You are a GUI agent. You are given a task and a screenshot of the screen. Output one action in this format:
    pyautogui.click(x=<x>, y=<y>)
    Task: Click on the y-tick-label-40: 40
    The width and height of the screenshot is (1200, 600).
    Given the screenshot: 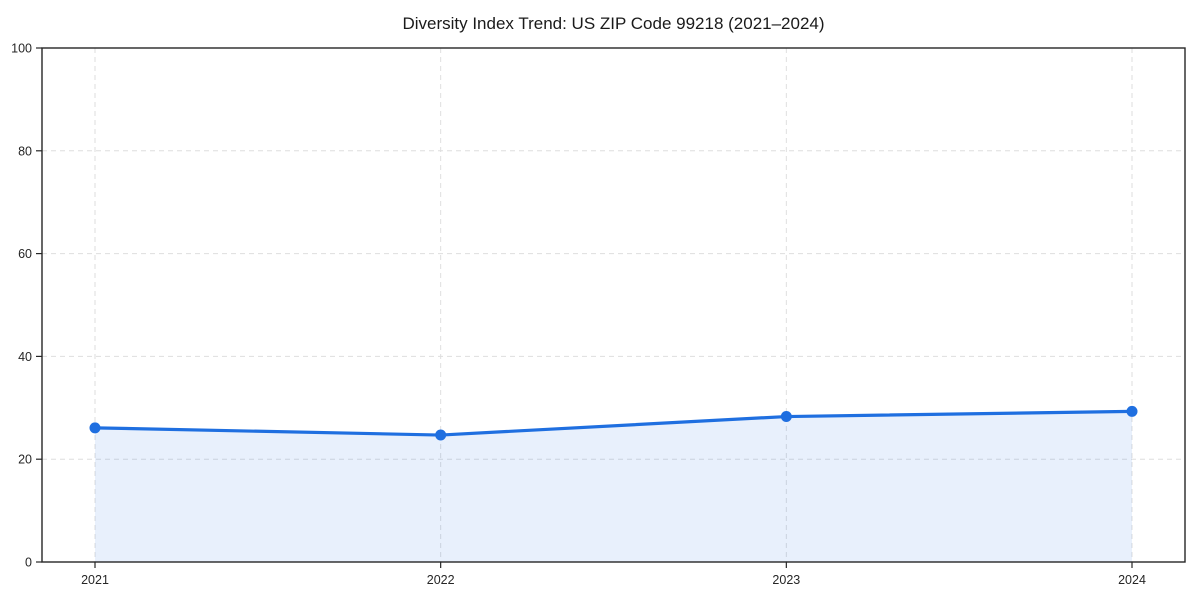 What is the action you would take?
    pyautogui.click(x=25, y=357)
    